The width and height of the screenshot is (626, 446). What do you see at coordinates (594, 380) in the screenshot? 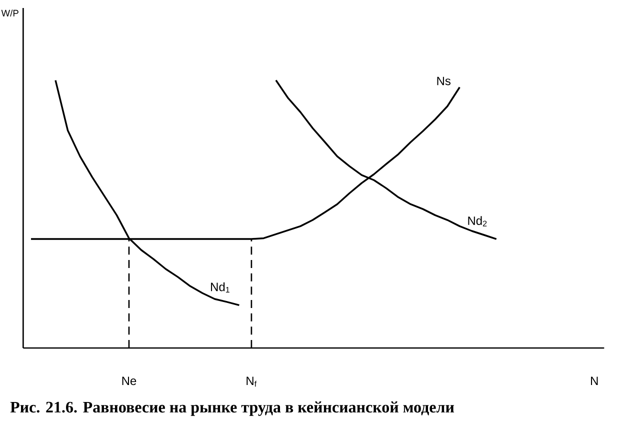
I see `x-tick-label: N` at bounding box center [594, 380].